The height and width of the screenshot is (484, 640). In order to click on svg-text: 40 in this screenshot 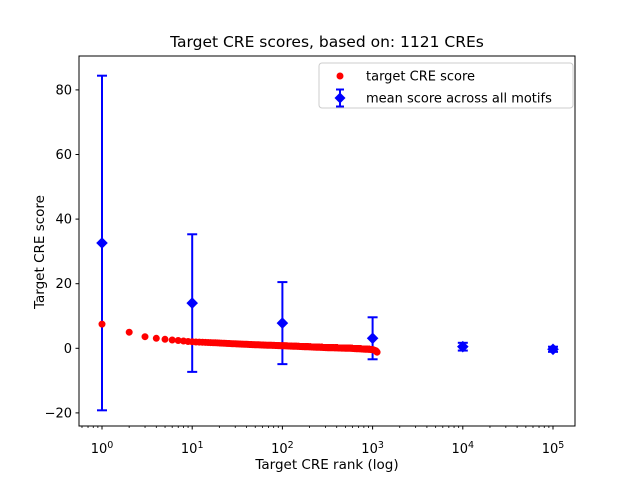, I will do `click(63, 220)`.